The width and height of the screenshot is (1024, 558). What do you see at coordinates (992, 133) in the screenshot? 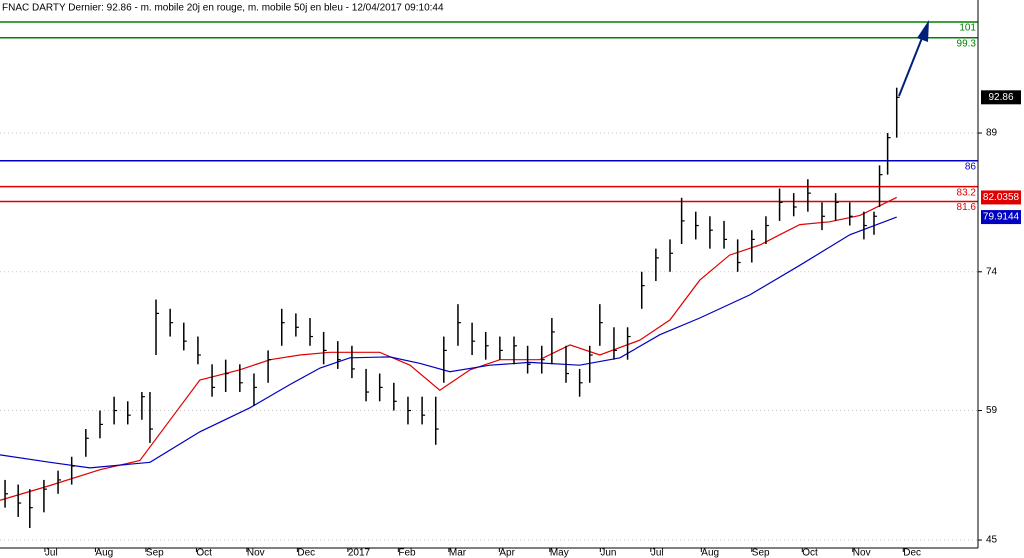
I see `y-tick-label: 89` at bounding box center [992, 133].